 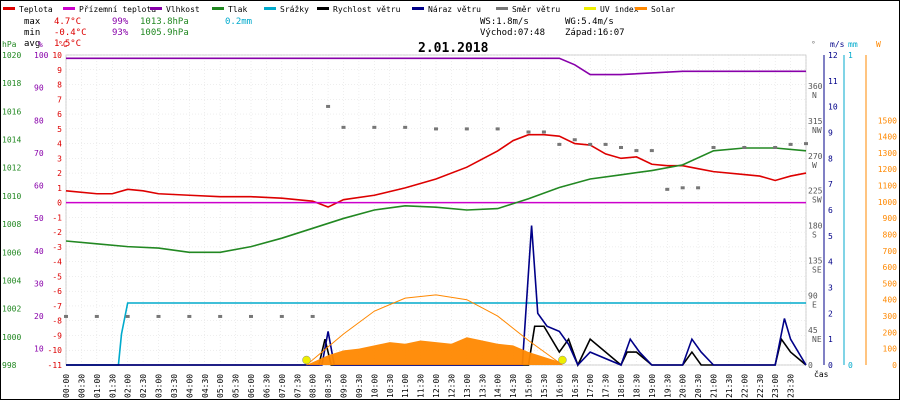 I want to click on axis-tick-hpa: 1004, so click(x=11, y=280).